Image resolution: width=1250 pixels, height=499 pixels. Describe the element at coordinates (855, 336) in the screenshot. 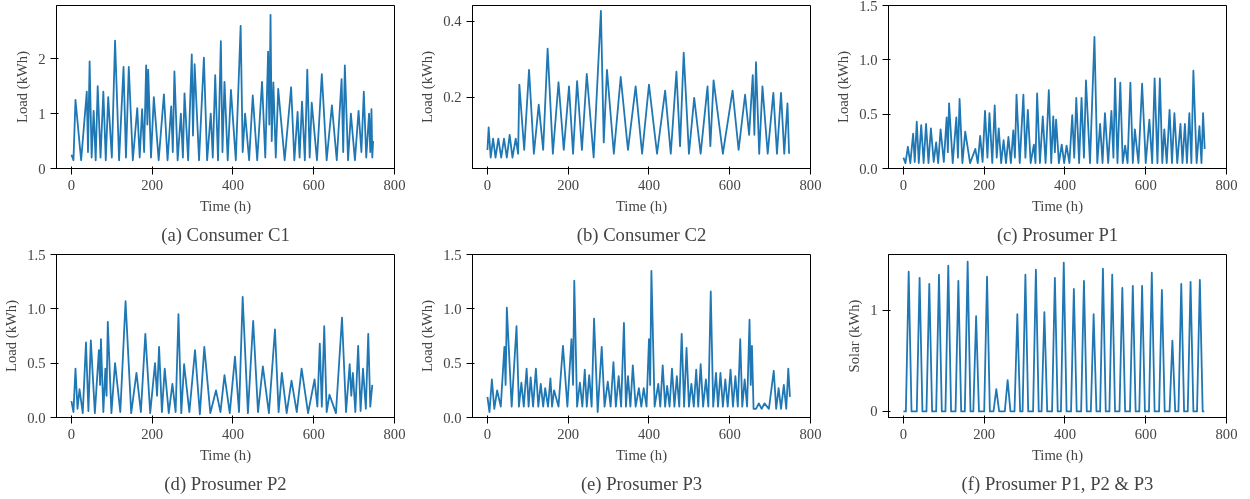

I see `y-axis-title: Solar (kWh)` at that location.